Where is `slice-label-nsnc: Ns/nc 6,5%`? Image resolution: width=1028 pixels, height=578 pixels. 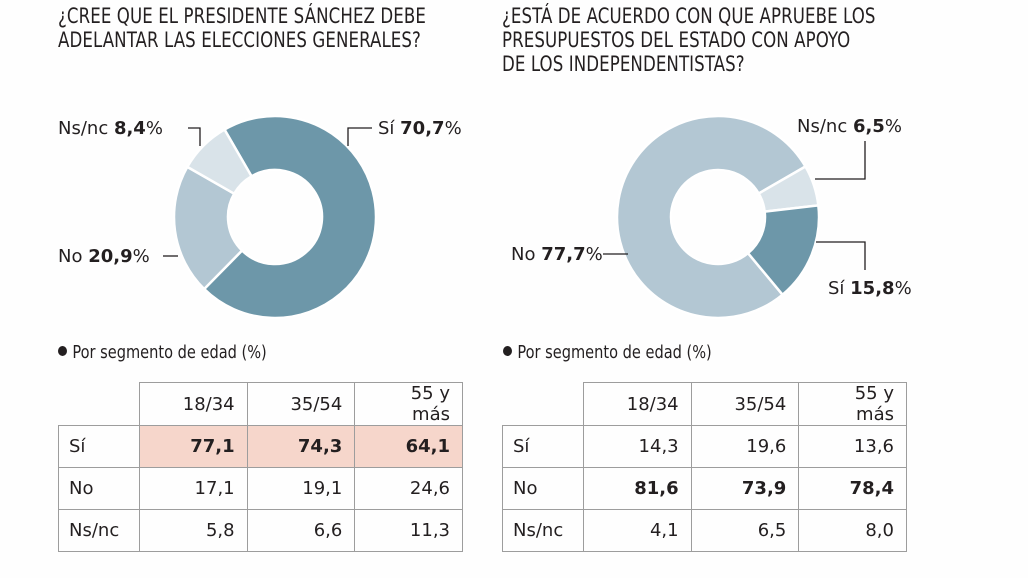 slice-label-nsnc: Ns/nc 6,5% is located at coordinates (849, 126).